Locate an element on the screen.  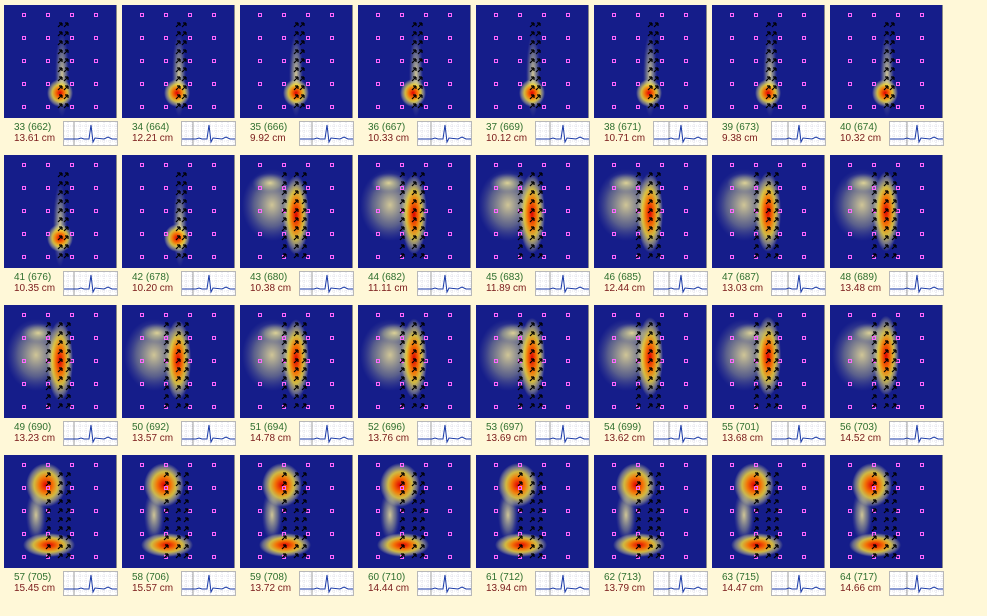
frame-cell: 41 (676) 10.35 cm is located at coordinates (59, 225).